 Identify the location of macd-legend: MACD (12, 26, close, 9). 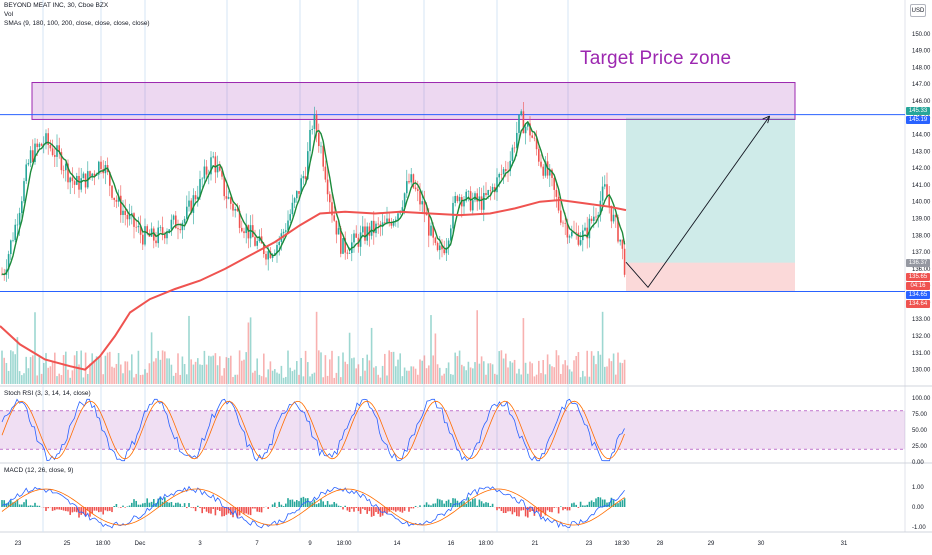
(38, 470).